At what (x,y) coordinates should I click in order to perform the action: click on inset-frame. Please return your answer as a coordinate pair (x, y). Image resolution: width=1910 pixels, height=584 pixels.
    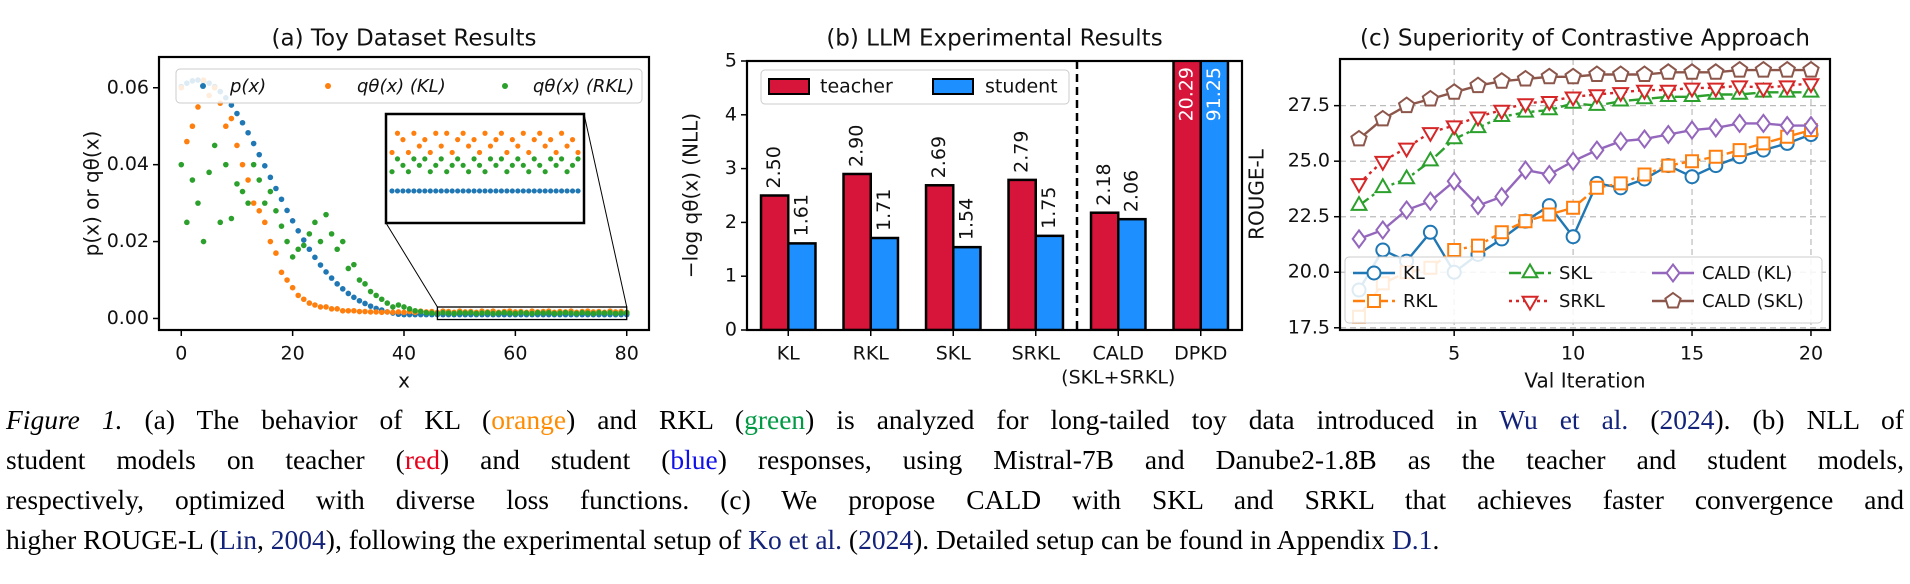
    Looking at the image, I should click on (485, 168).